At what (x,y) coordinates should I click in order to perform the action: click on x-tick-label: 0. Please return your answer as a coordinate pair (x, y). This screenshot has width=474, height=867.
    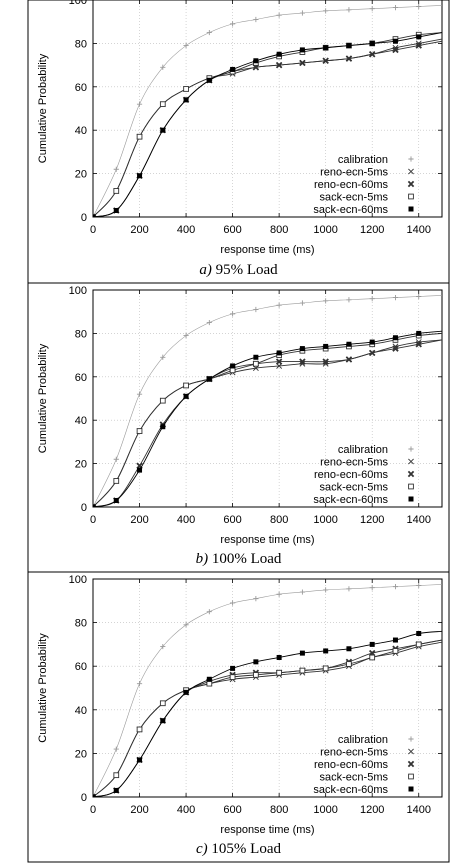
    Looking at the image, I should click on (93, 520).